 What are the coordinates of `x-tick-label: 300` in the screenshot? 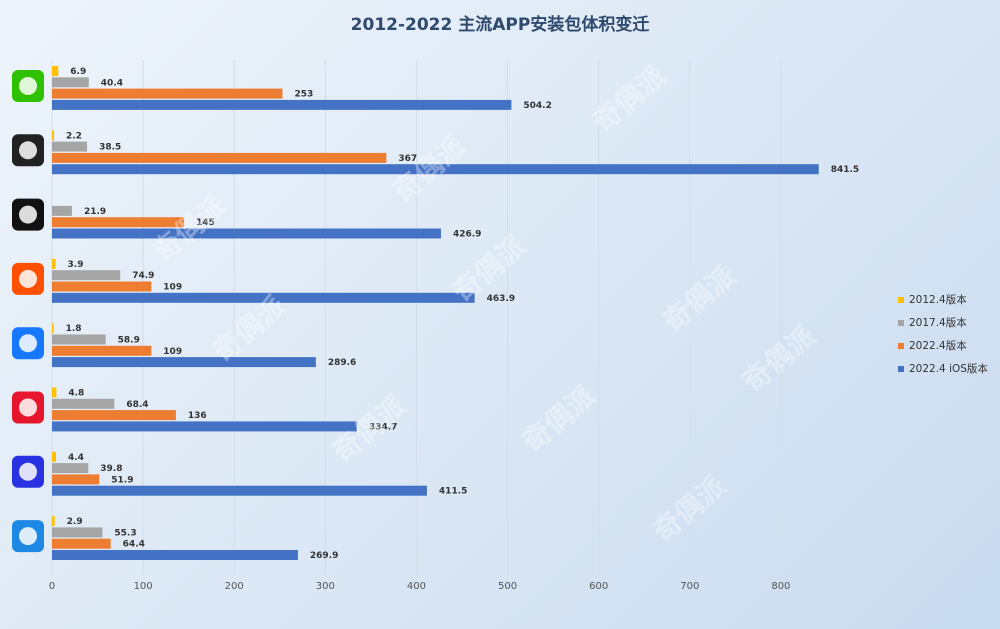 It's located at (325, 586).